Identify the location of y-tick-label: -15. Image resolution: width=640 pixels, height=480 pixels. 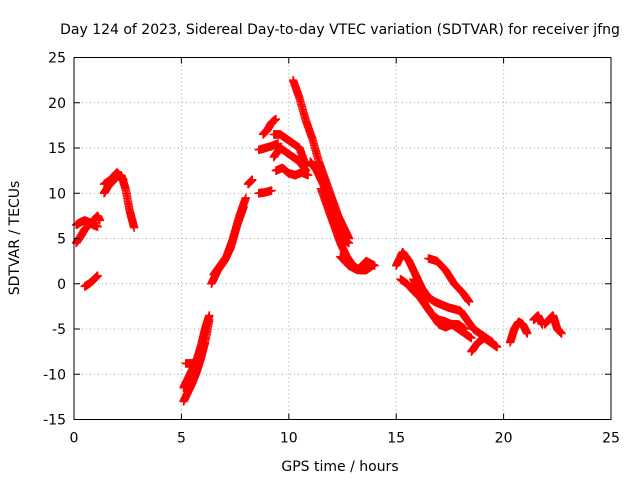
(54, 421).